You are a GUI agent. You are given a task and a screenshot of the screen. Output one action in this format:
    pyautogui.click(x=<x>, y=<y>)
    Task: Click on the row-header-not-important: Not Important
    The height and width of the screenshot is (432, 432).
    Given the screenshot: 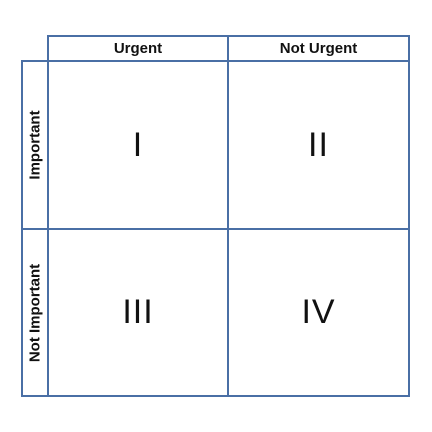 What is the action you would take?
    pyautogui.click(x=35, y=312)
    